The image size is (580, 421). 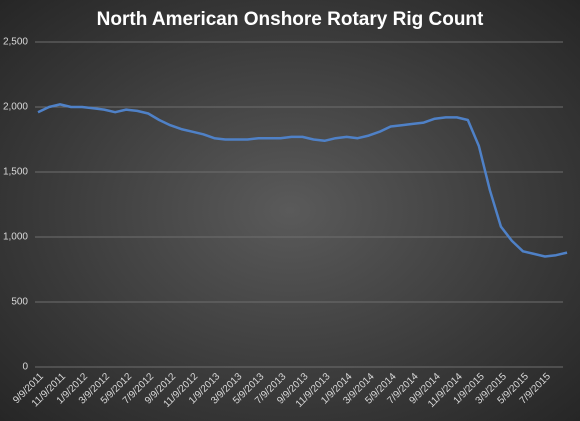 What do you see at coordinates (19, 302) in the screenshot?
I see `y-tick-label: 500` at bounding box center [19, 302].